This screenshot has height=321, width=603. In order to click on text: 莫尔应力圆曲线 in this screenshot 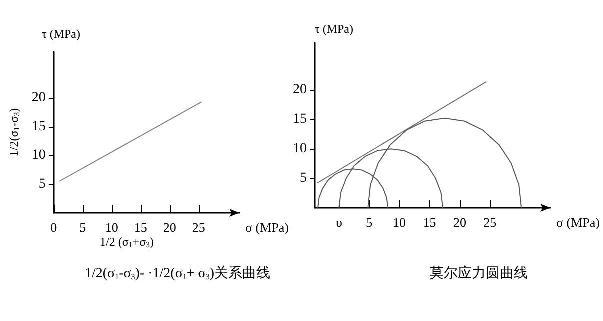, I will do `click(479, 274)`.